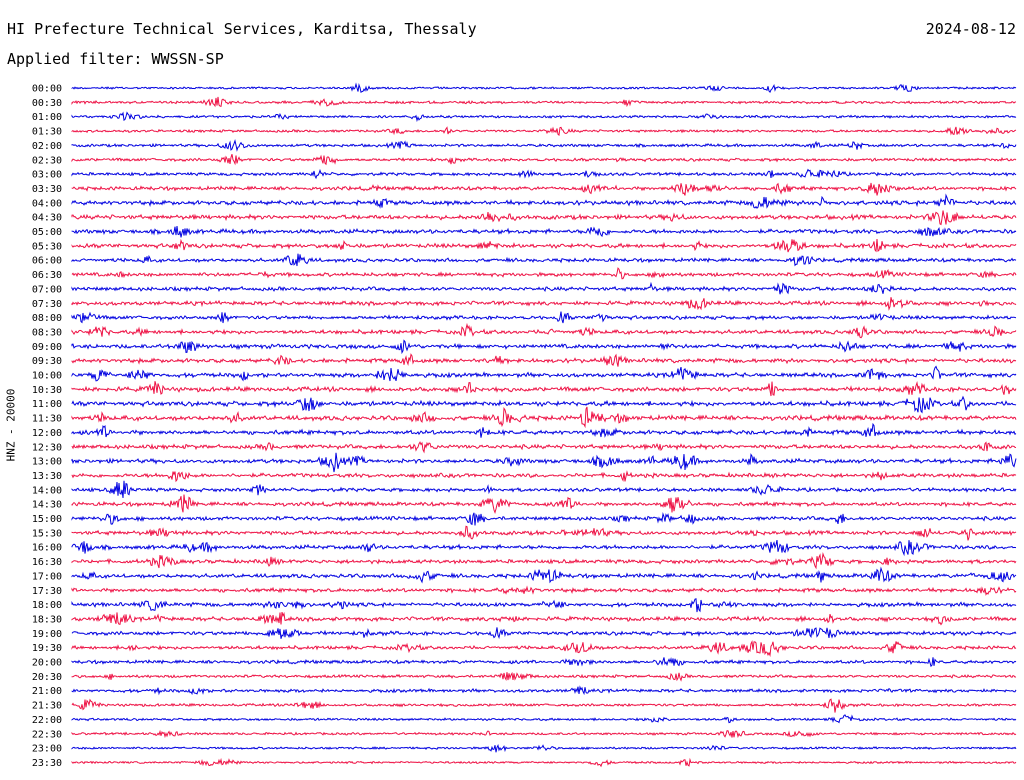 This screenshot has height=780, width=1024. What do you see at coordinates (47, 232) in the screenshot?
I see `row-time-label: 05:00` at bounding box center [47, 232].